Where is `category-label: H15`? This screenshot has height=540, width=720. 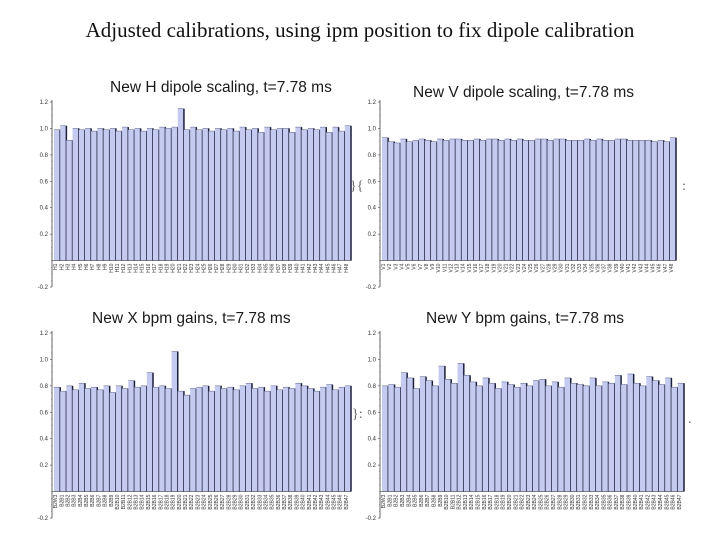 category-label: H15 is located at coordinates (143, 267).